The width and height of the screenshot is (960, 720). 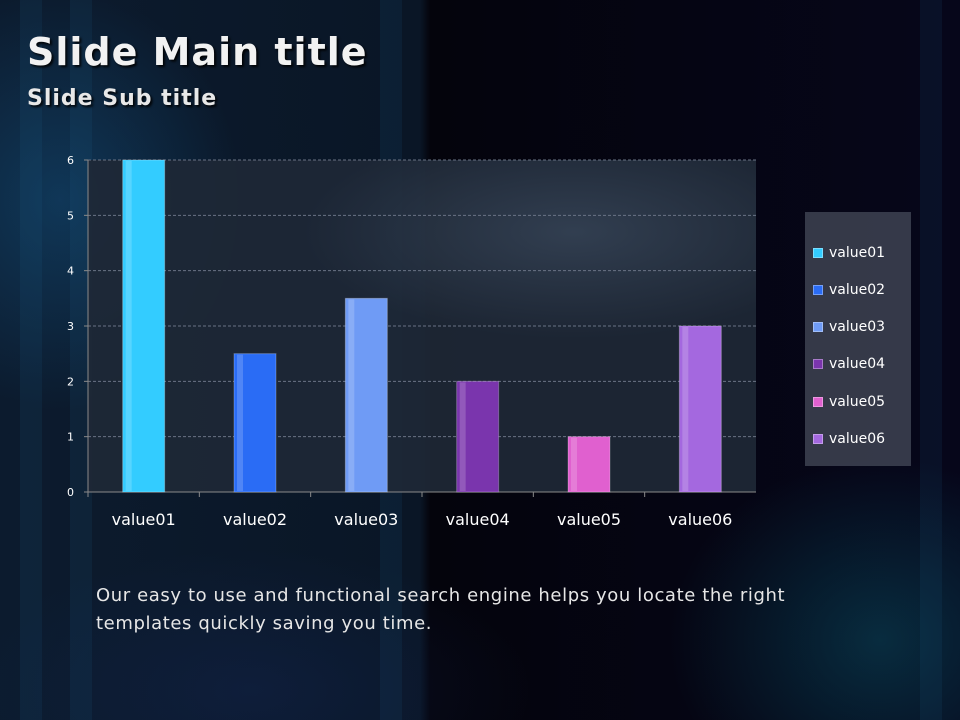 What do you see at coordinates (857, 327) in the screenshot?
I see `legend-label: value03` at bounding box center [857, 327].